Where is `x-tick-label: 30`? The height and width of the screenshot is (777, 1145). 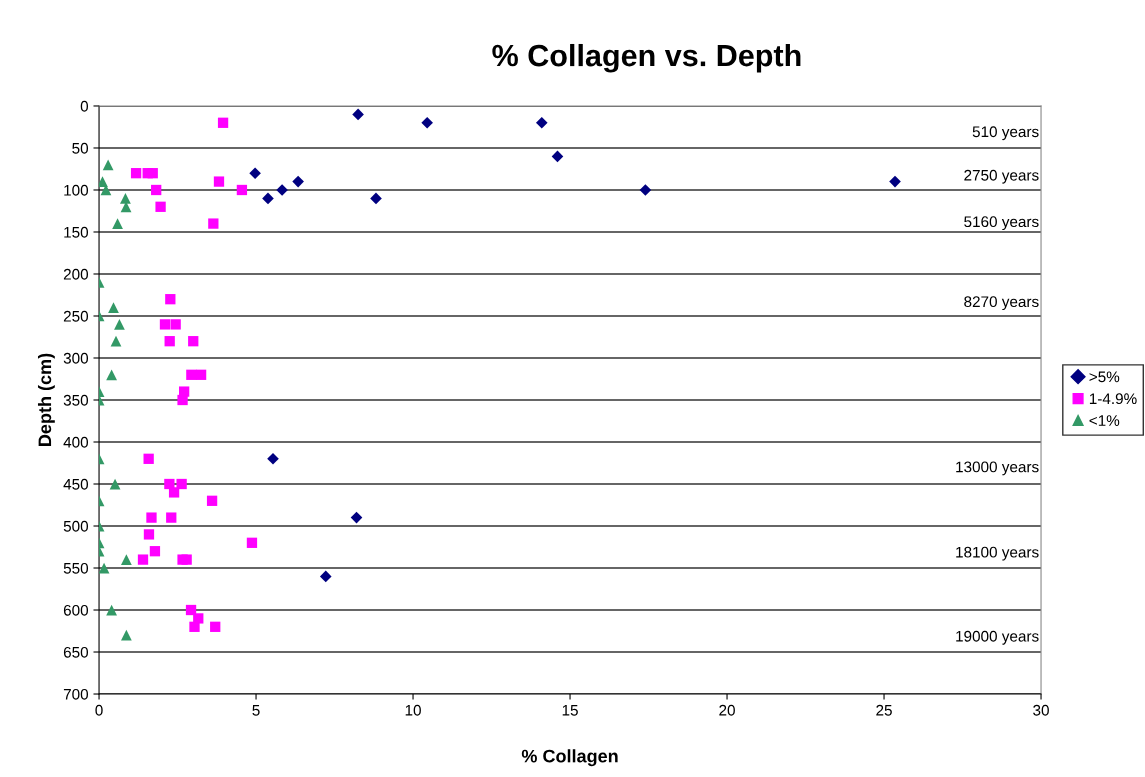 x-tick-label: 30 is located at coordinates (1041, 710).